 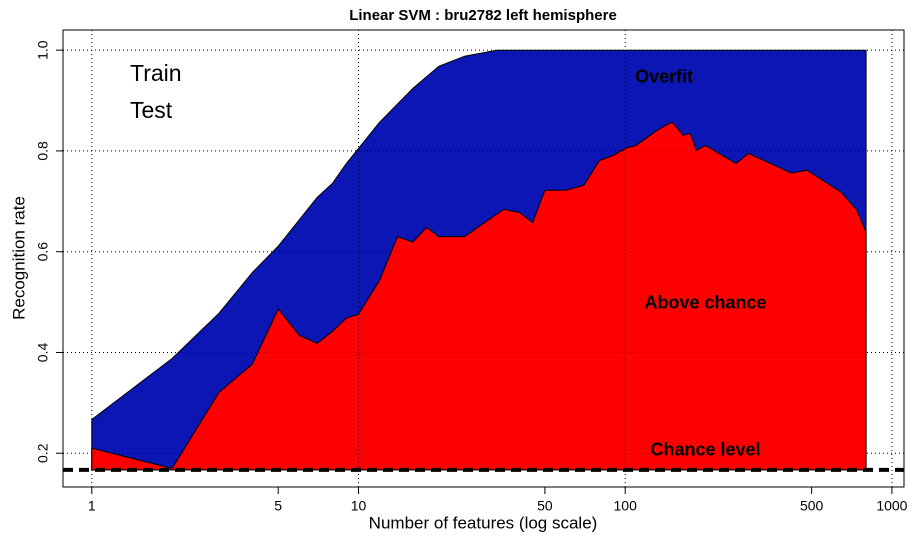 I want to click on annotation: Overfit, so click(x=664, y=77).